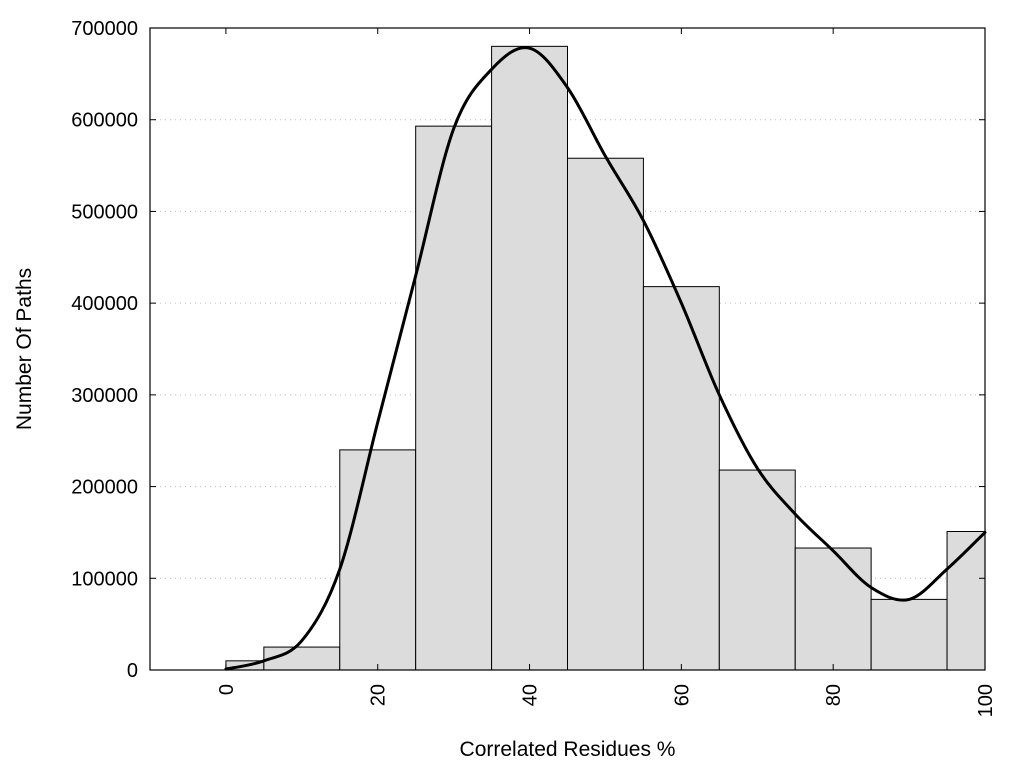 This screenshot has width=1024, height=768. What do you see at coordinates (104, 29) in the screenshot?
I see `y-tick-label: 700000` at bounding box center [104, 29].